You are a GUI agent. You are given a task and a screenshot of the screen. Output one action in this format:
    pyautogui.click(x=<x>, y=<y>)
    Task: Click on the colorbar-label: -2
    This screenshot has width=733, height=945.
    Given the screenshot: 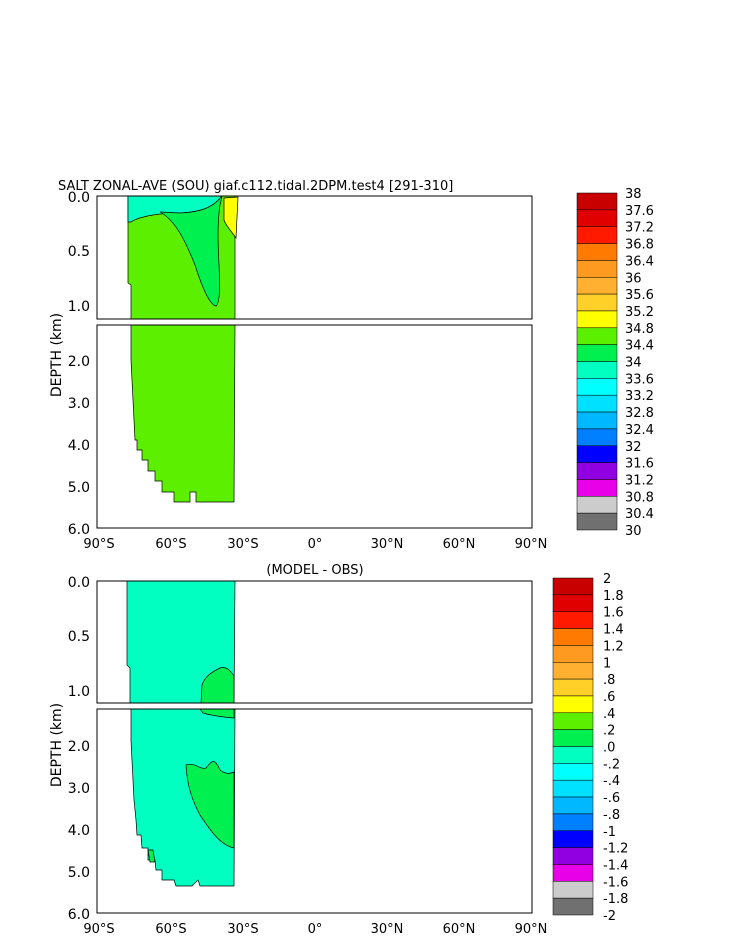 What is the action you would take?
    pyautogui.click(x=609, y=916)
    